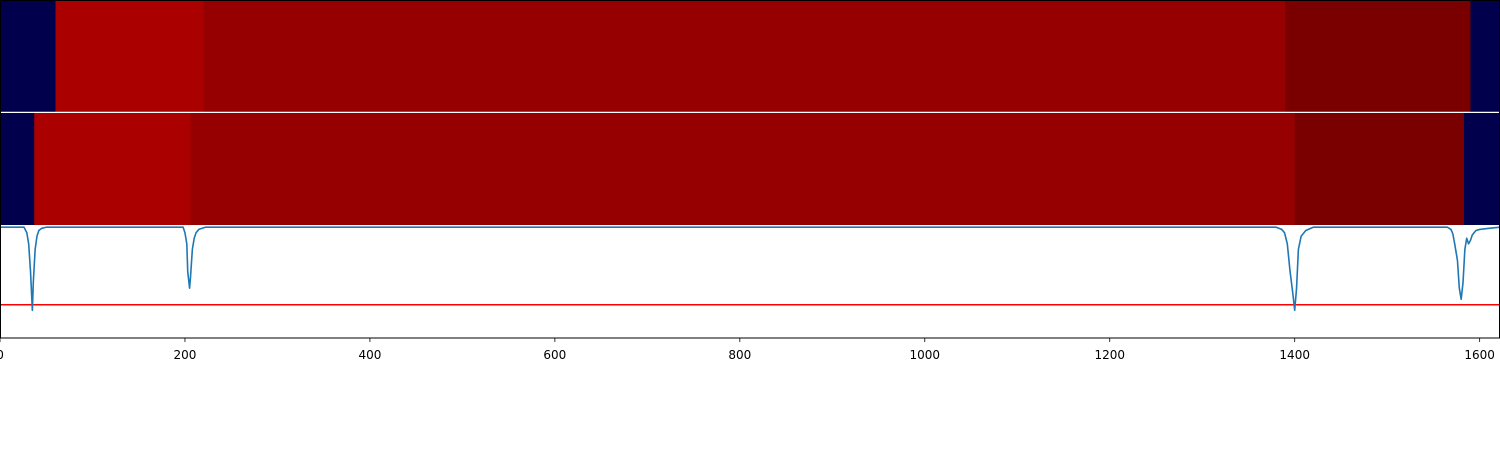 The height and width of the screenshot is (450, 1500). What do you see at coordinates (2, 355) in the screenshot?
I see `x-tick-label-0: 0` at bounding box center [2, 355].